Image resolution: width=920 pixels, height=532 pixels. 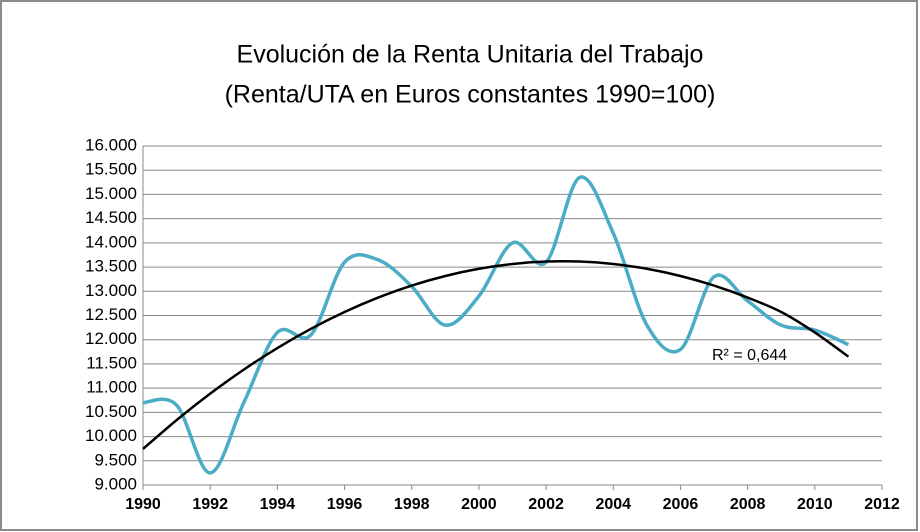 What do you see at coordinates (111, 217) in the screenshot?
I see `y-tick-label: 14.500` at bounding box center [111, 217].